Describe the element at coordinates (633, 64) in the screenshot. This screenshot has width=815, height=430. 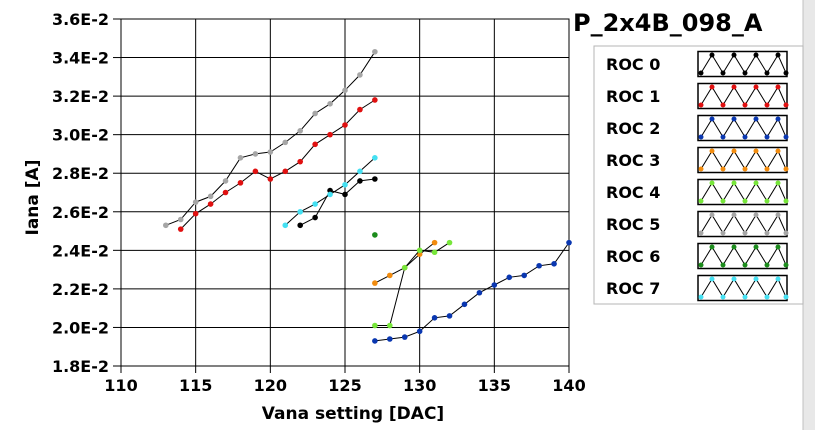
I see `legend-label-0: ROC 0` at that location.